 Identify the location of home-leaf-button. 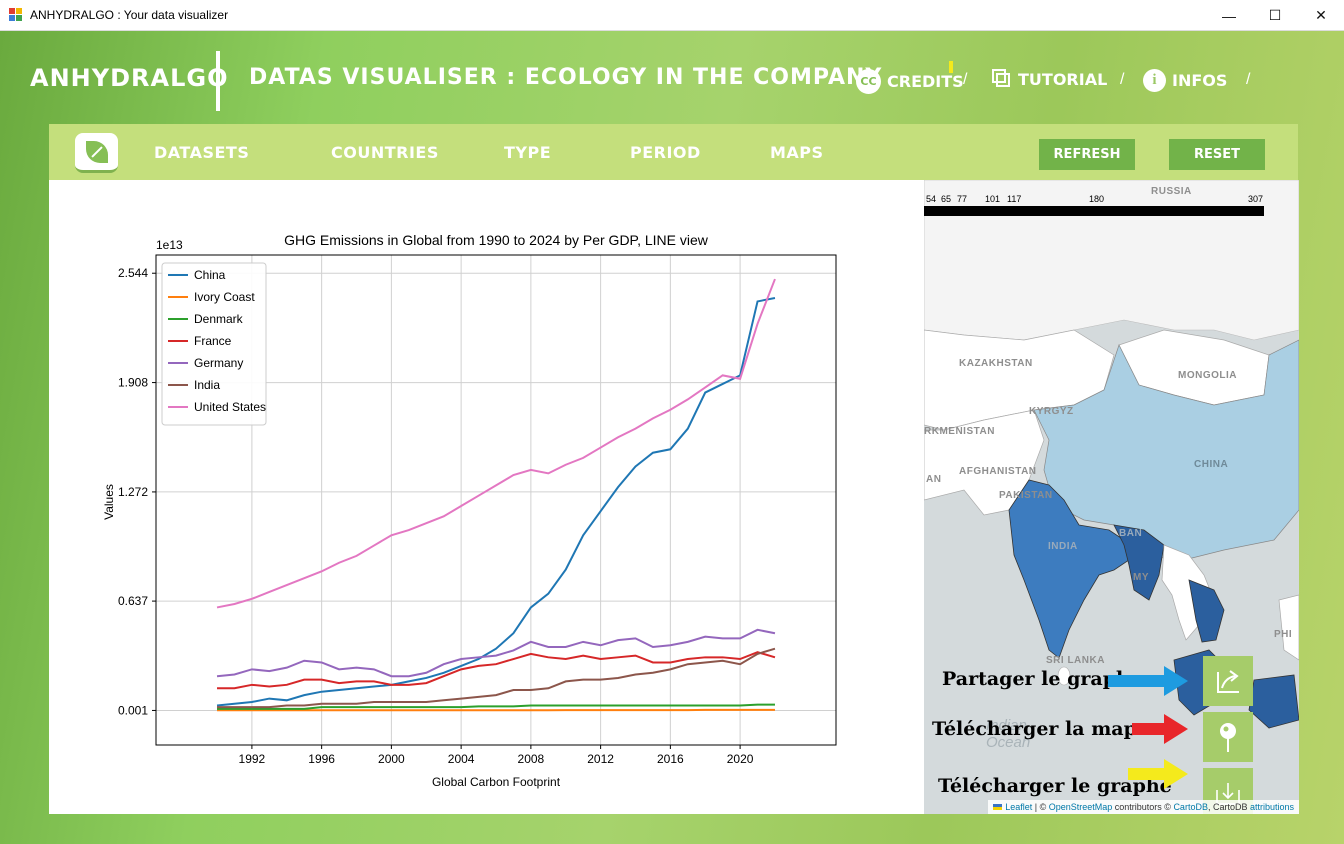
(96, 153).